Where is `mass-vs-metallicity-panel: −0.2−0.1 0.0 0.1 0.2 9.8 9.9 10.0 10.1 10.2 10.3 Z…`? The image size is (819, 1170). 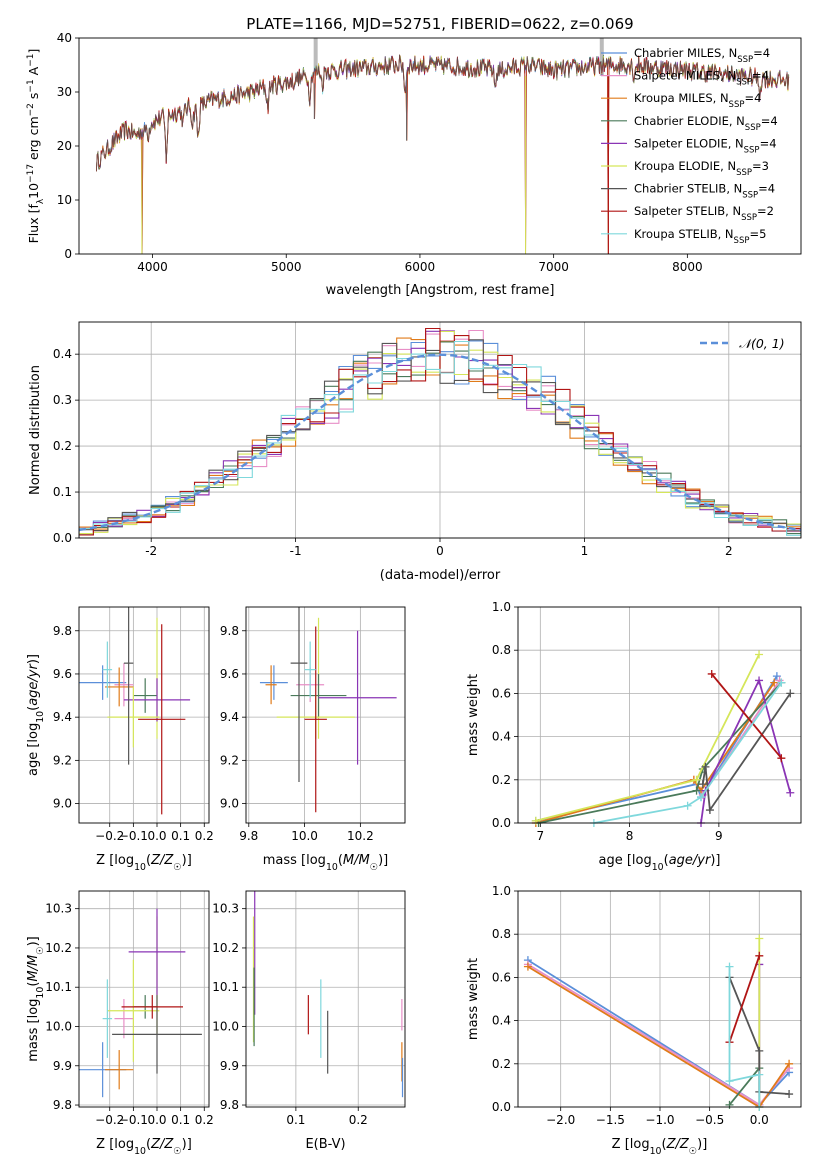
mass-vs-metallicity-panel: −0.2−0.1 0.0 0.1 0.2 9.8 9.9 10.0 10.1 10.2 10.3 Z… is located at coordinates (120, 1023).